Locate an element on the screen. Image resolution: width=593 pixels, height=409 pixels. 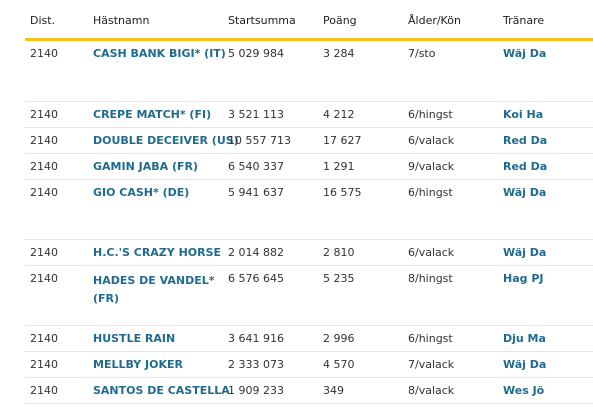
horse-name-link: SANTOS DE CASTELLA is located at coordinates (161, 390).